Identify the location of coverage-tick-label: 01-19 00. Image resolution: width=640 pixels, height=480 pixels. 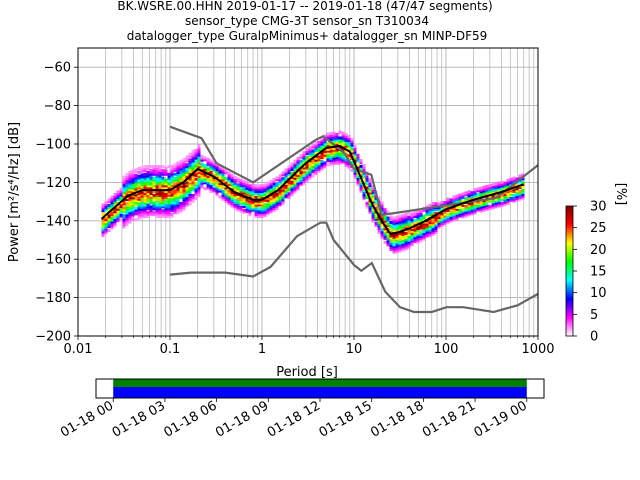
(501, 419).